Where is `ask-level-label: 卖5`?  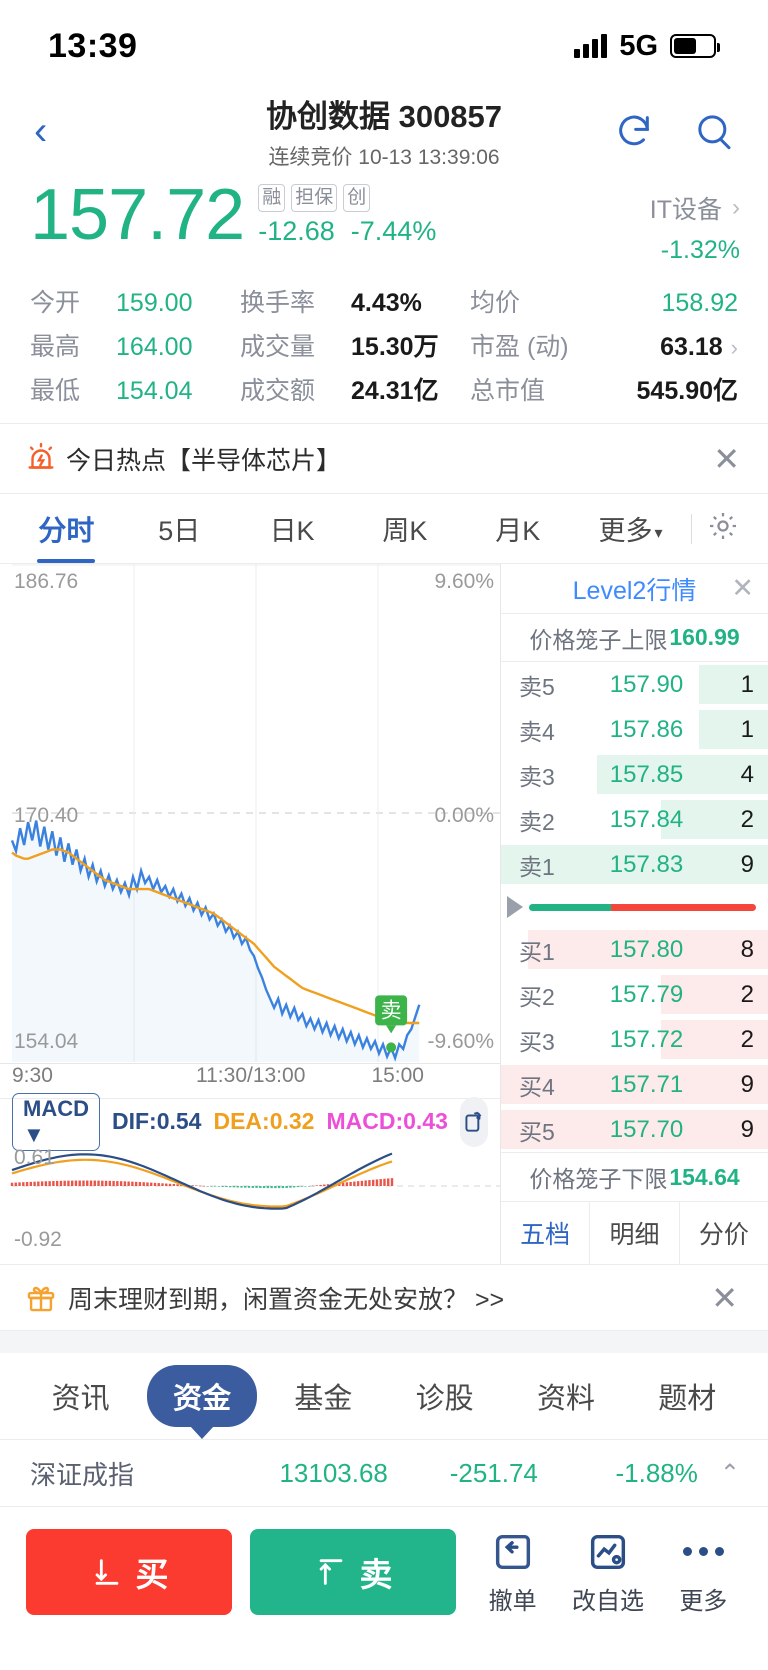
ask-level-label: 卖5 is located at coordinates (537, 686).